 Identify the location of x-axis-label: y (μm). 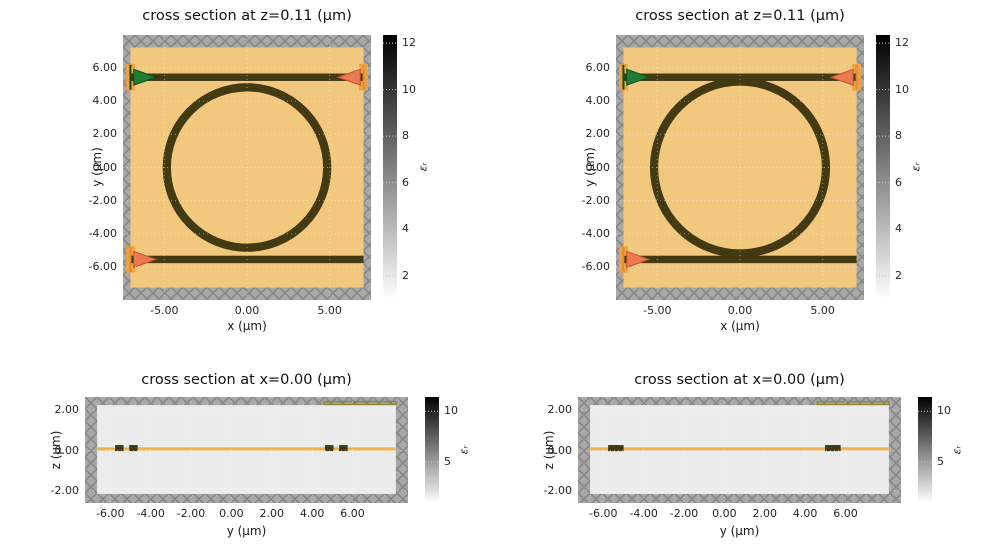
(246, 531).